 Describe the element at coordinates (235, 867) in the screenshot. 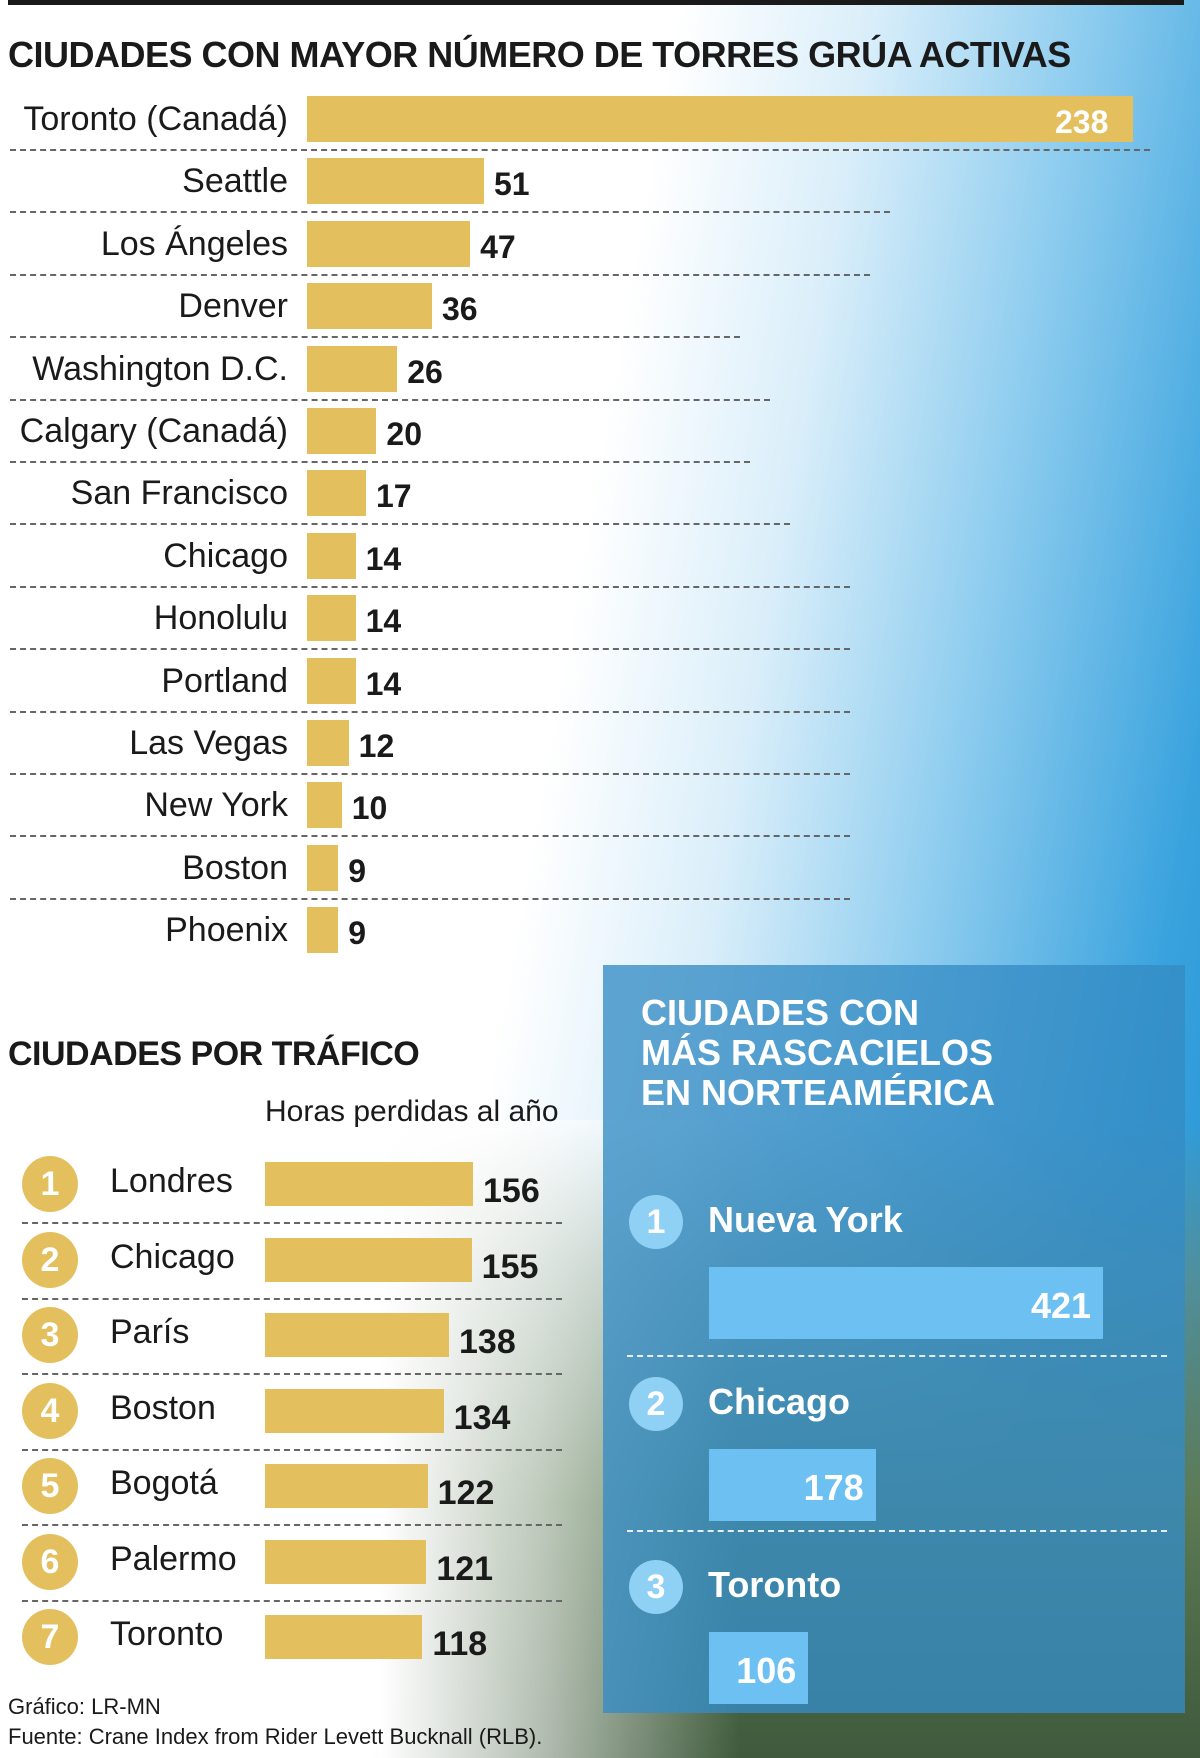

I see `crane-bar-label: Boston` at that location.